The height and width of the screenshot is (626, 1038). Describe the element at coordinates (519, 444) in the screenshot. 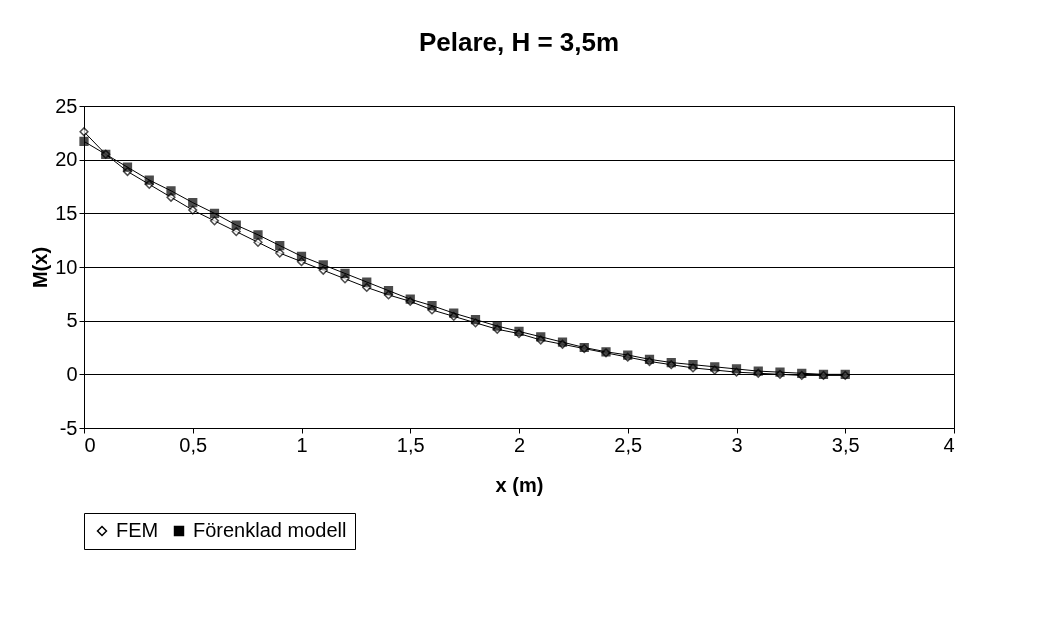

I see `x-tick-label: 2` at that location.